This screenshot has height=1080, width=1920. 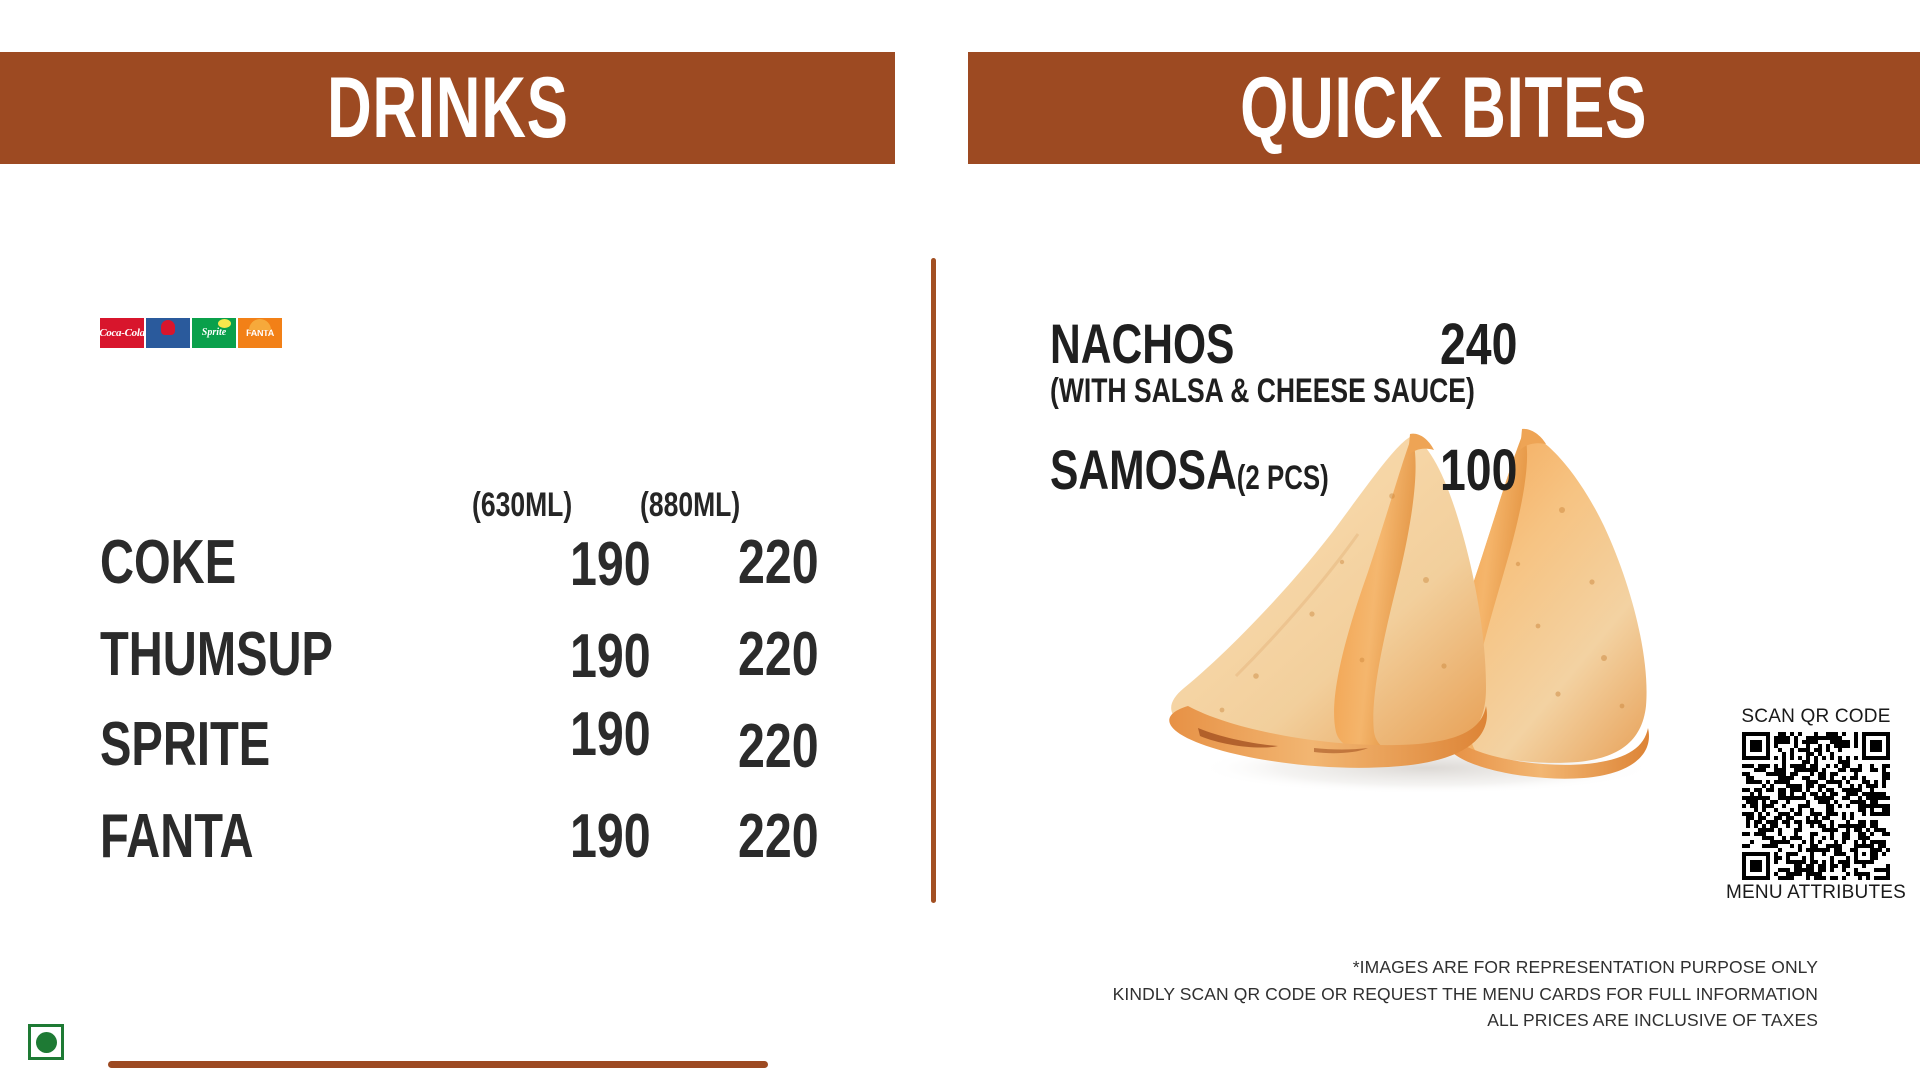 I want to click on thums-up-logo-icon, so click(x=168, y=333).